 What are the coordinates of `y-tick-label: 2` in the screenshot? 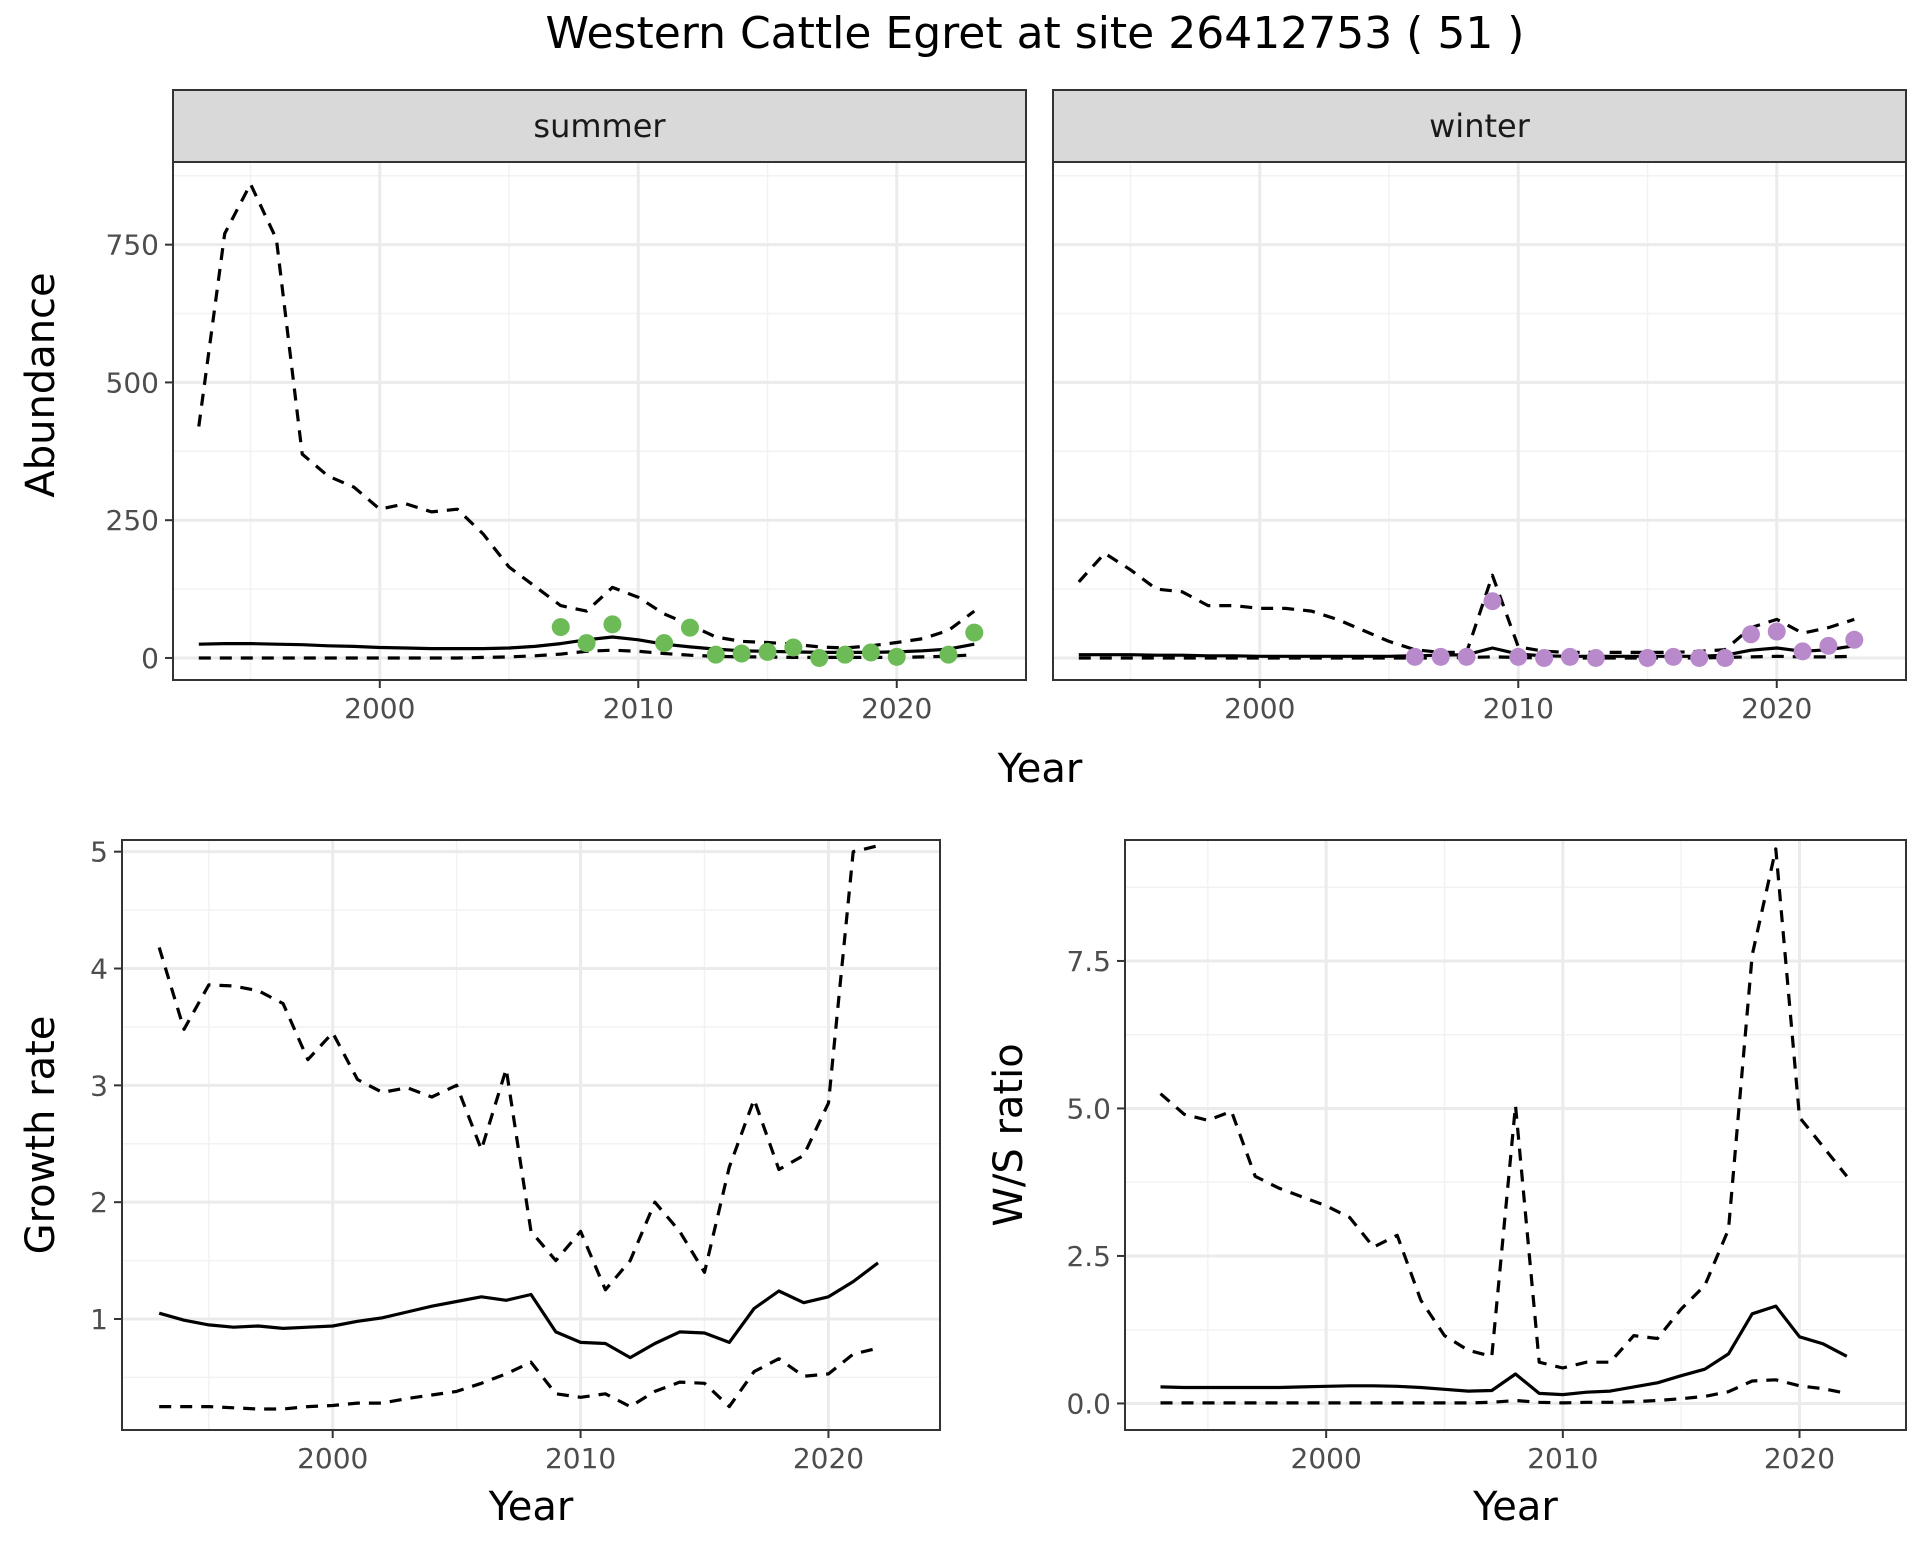 It's located at (99, 1202).